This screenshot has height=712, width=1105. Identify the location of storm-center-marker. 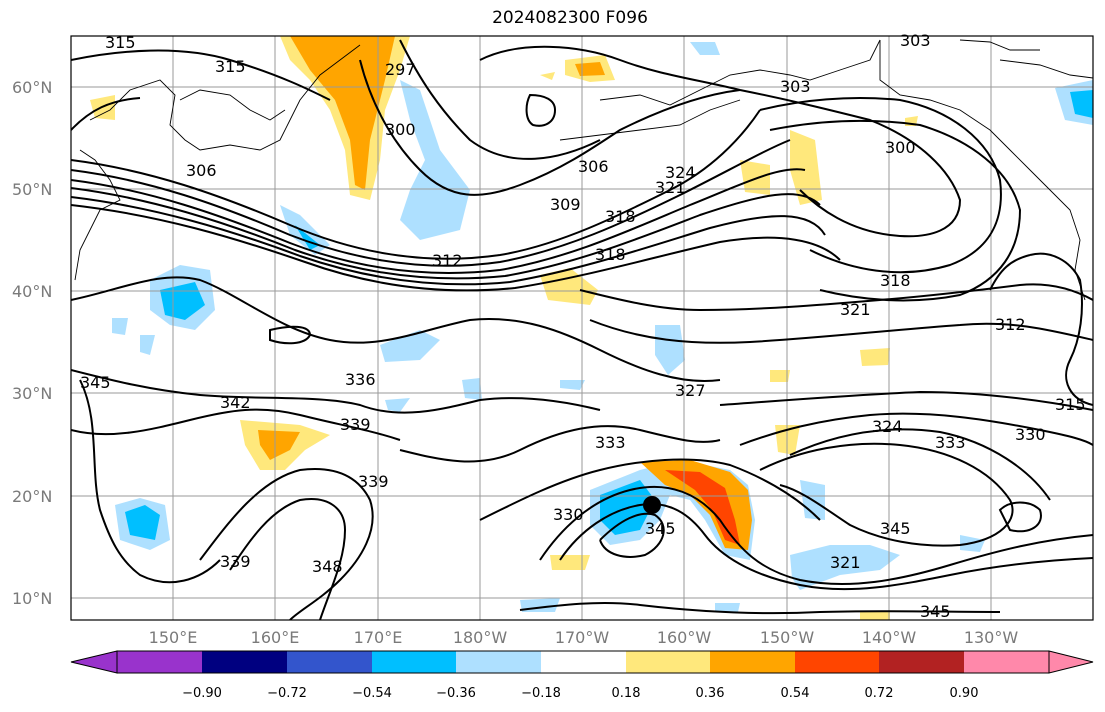
(652, 505).